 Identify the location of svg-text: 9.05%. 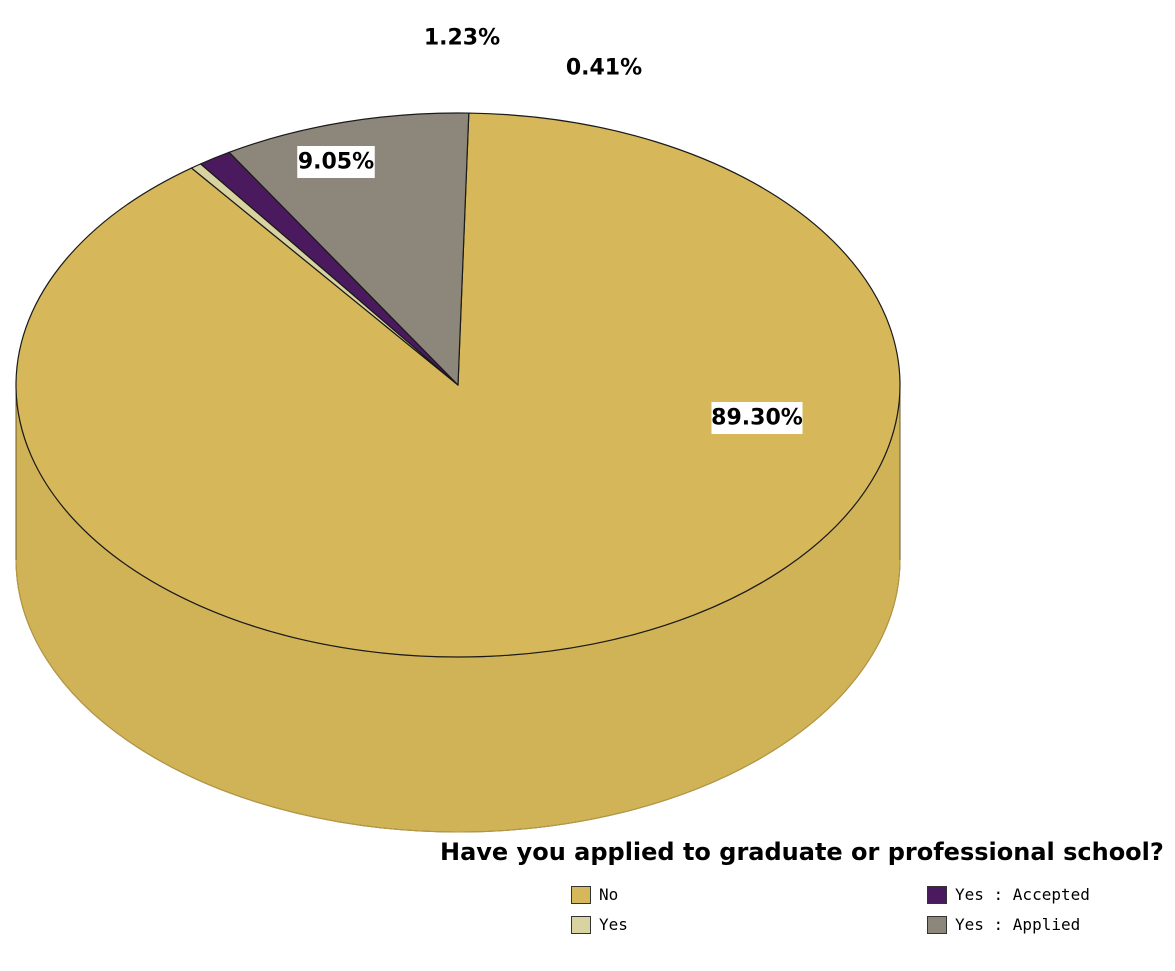
(336, 162).